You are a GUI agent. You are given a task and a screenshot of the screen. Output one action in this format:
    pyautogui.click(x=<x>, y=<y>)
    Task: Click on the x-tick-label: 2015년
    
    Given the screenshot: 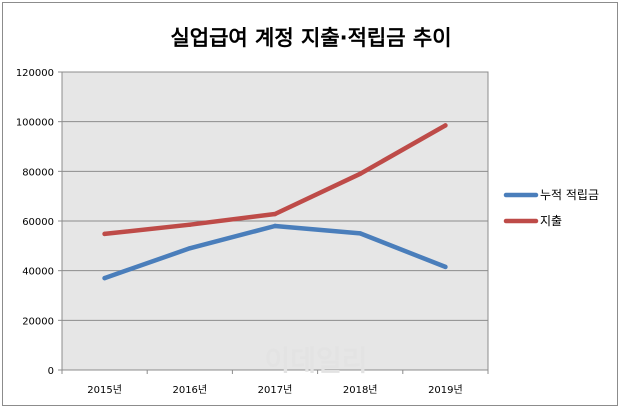 What is the action you would take?
    pyautogui.click(x=104, y=390)
    